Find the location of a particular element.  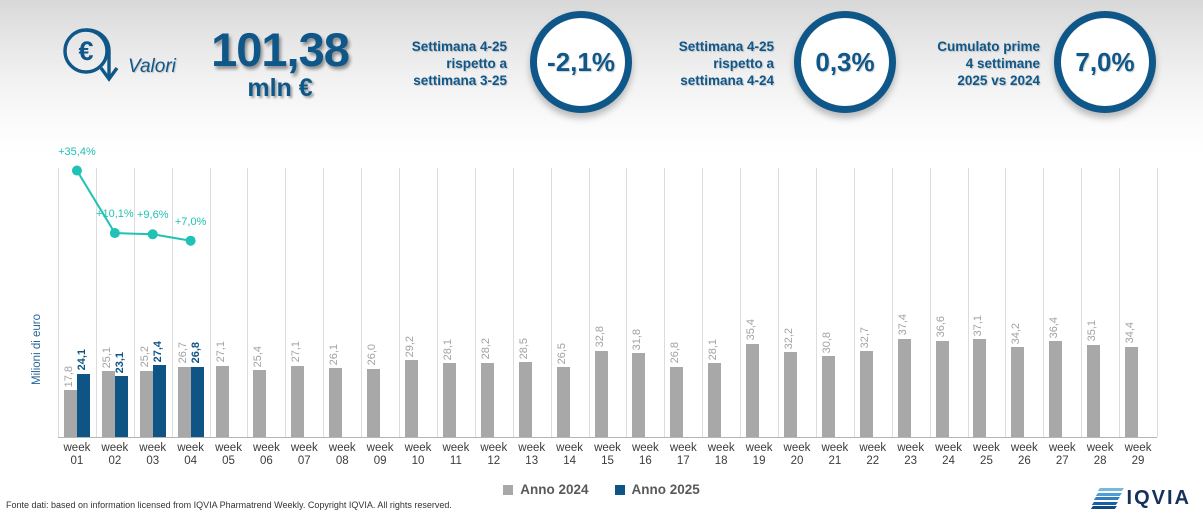

y-axis-label: Milioni di euro is located at coordinates (37, 349).